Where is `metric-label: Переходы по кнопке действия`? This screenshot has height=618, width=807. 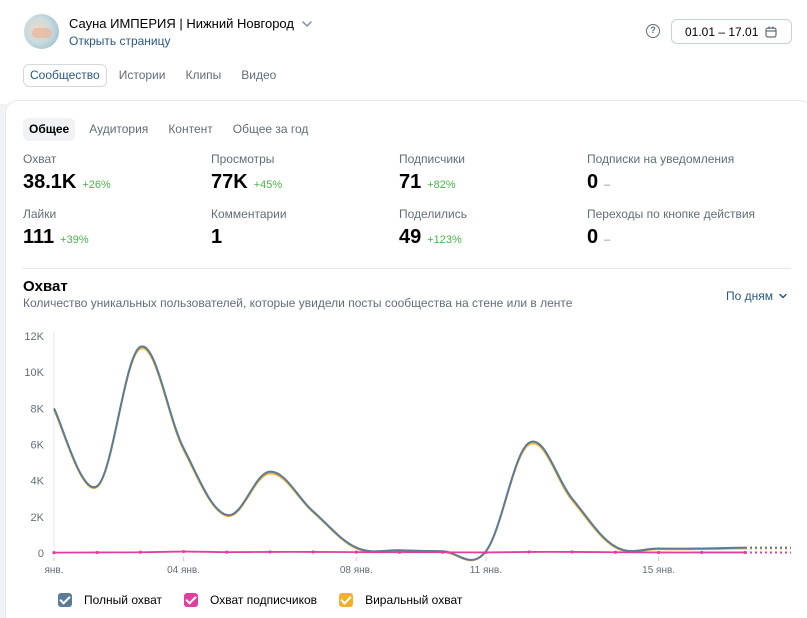
metric-label: Переходы по кнопке действия is located at coordinates (671, 214).